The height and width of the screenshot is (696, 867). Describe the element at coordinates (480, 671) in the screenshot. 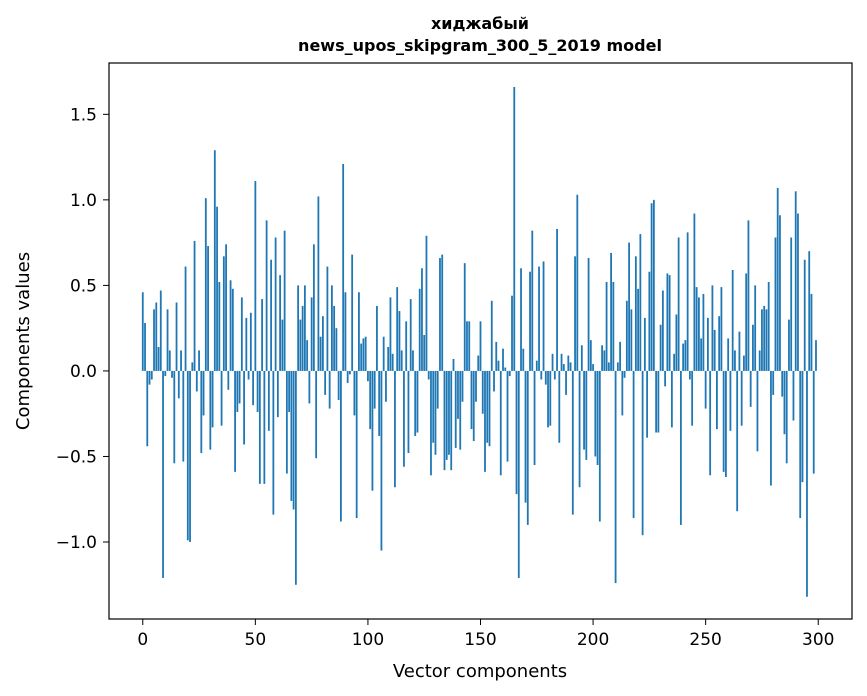

I see `x-axis-label: Vector components` at that location.